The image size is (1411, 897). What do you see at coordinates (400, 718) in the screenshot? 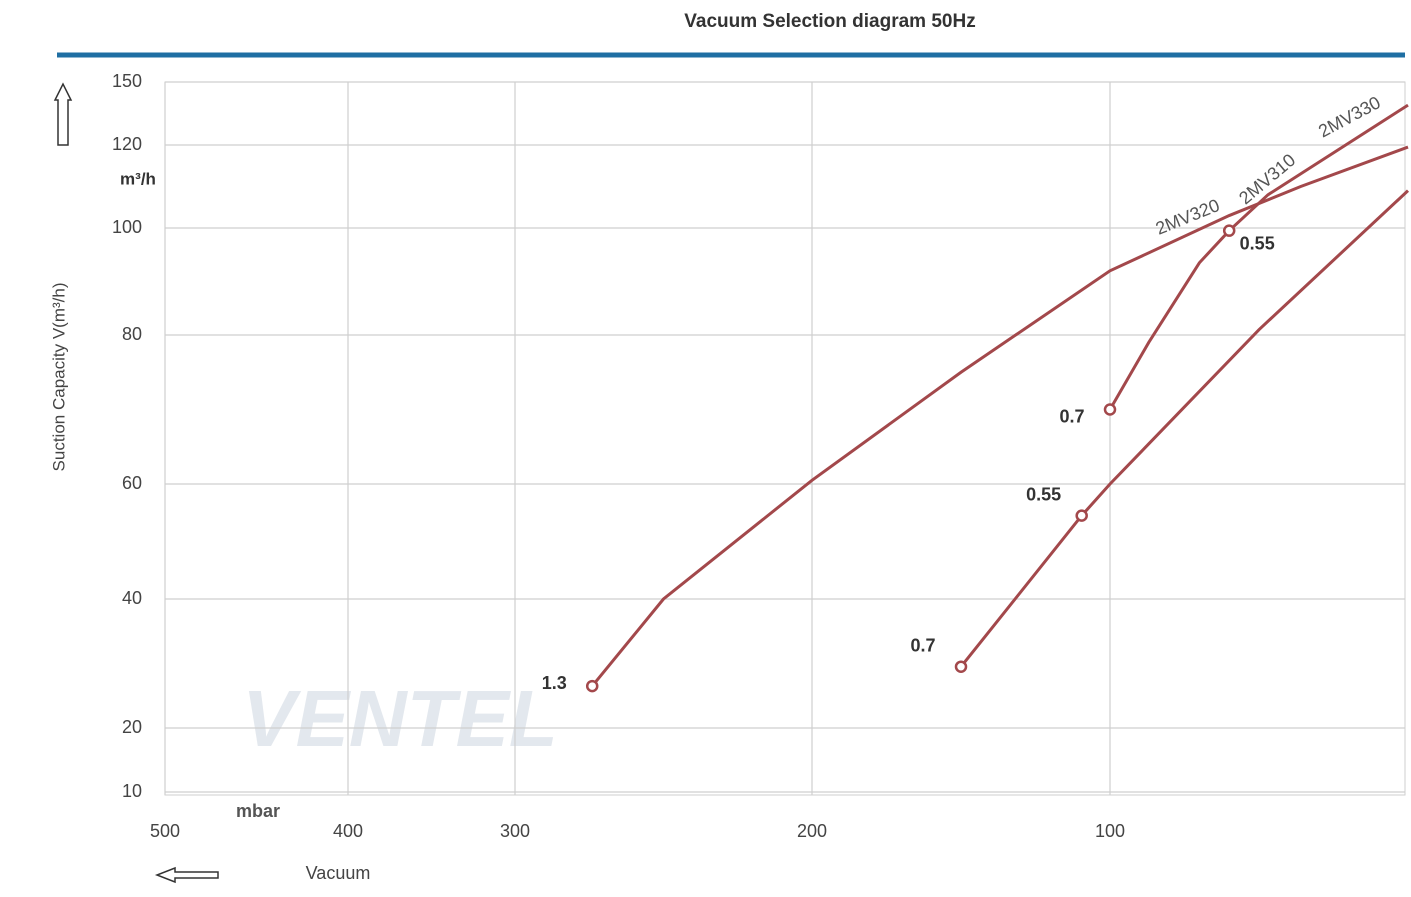
I see `watermark: VENTEL` at bounding box center [400, 718].